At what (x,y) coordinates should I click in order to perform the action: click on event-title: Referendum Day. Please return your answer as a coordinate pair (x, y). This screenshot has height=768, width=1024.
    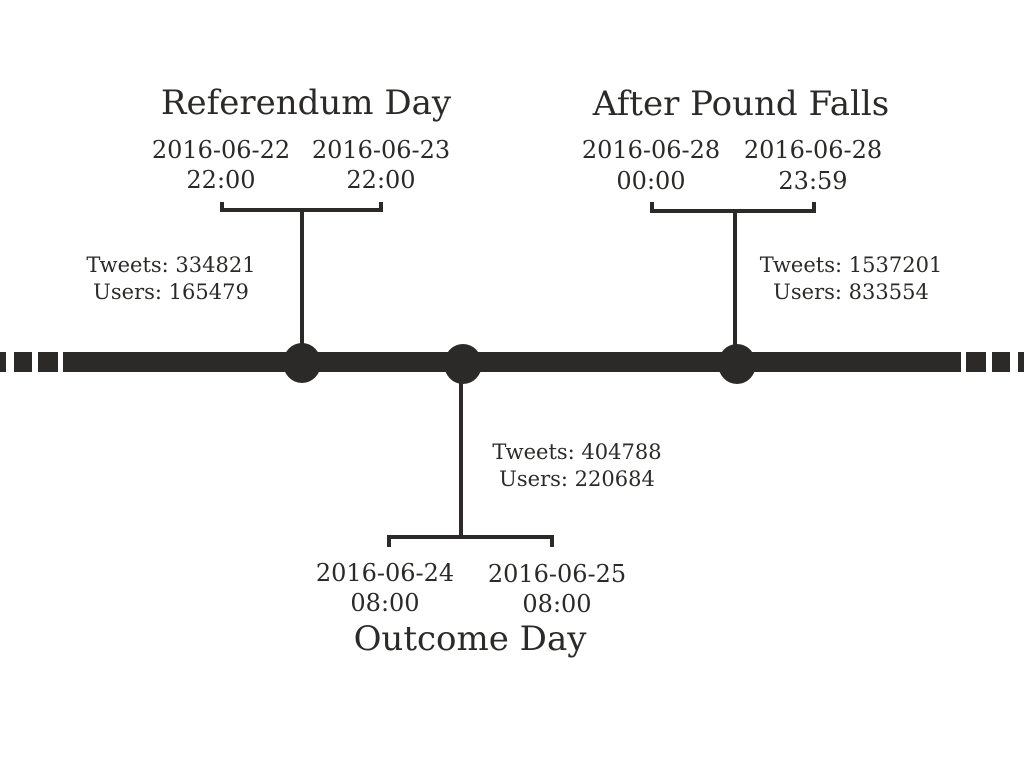
    Looking at the image, I should click on (306, 103).